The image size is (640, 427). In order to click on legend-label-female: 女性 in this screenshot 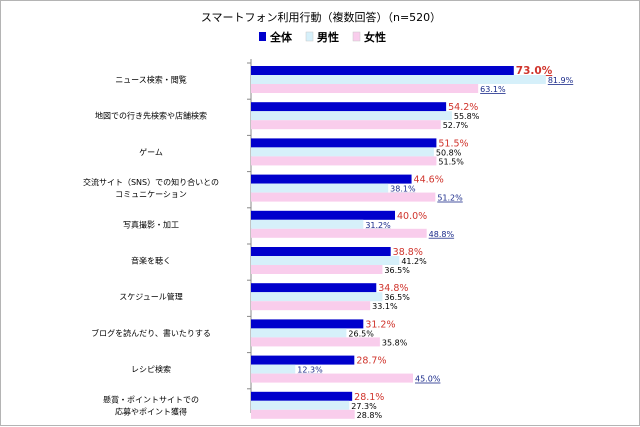, I will do `click(375, 37)`.